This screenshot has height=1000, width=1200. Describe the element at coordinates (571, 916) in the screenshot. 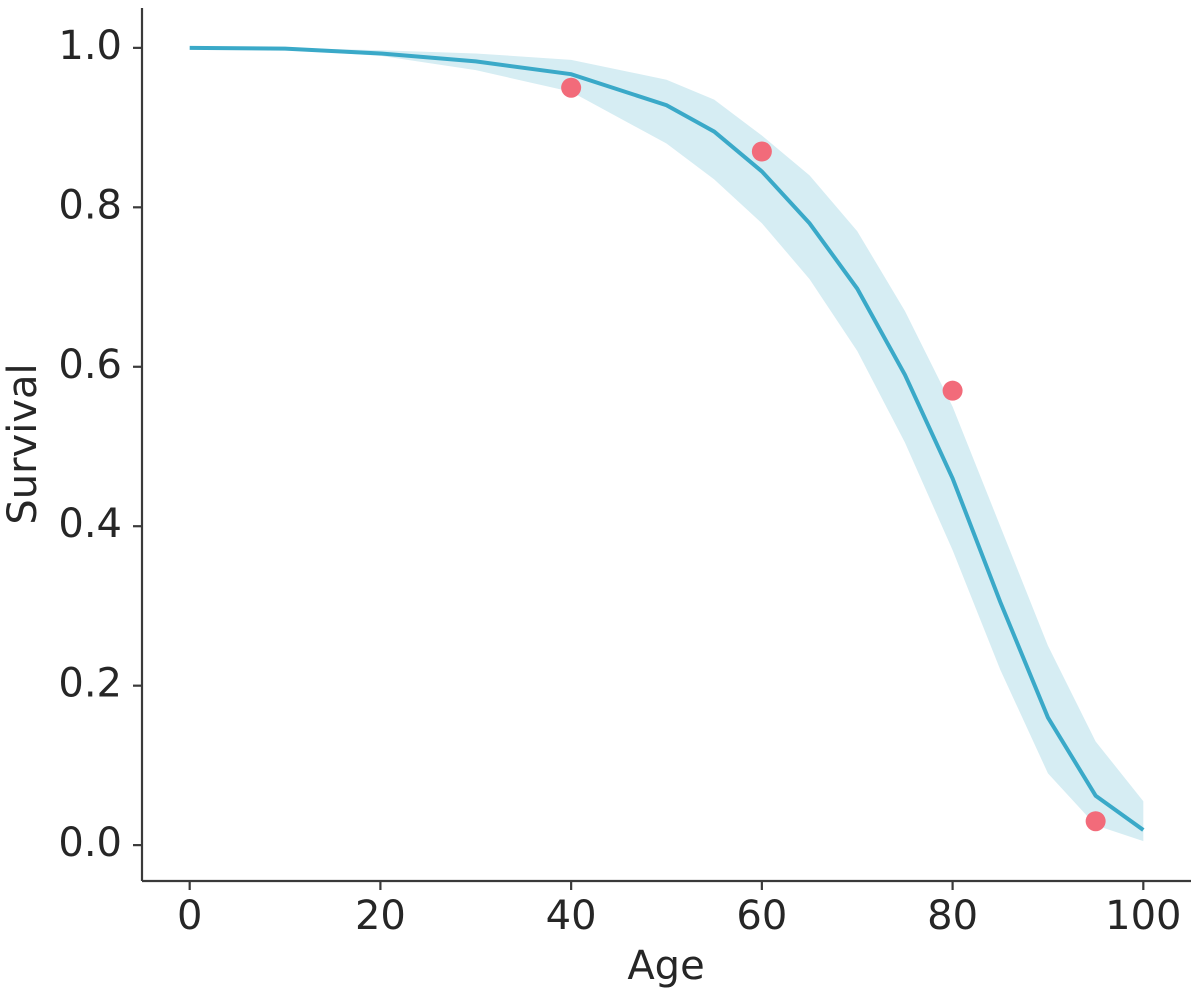

I see `x-tick-label: 40` at that location.